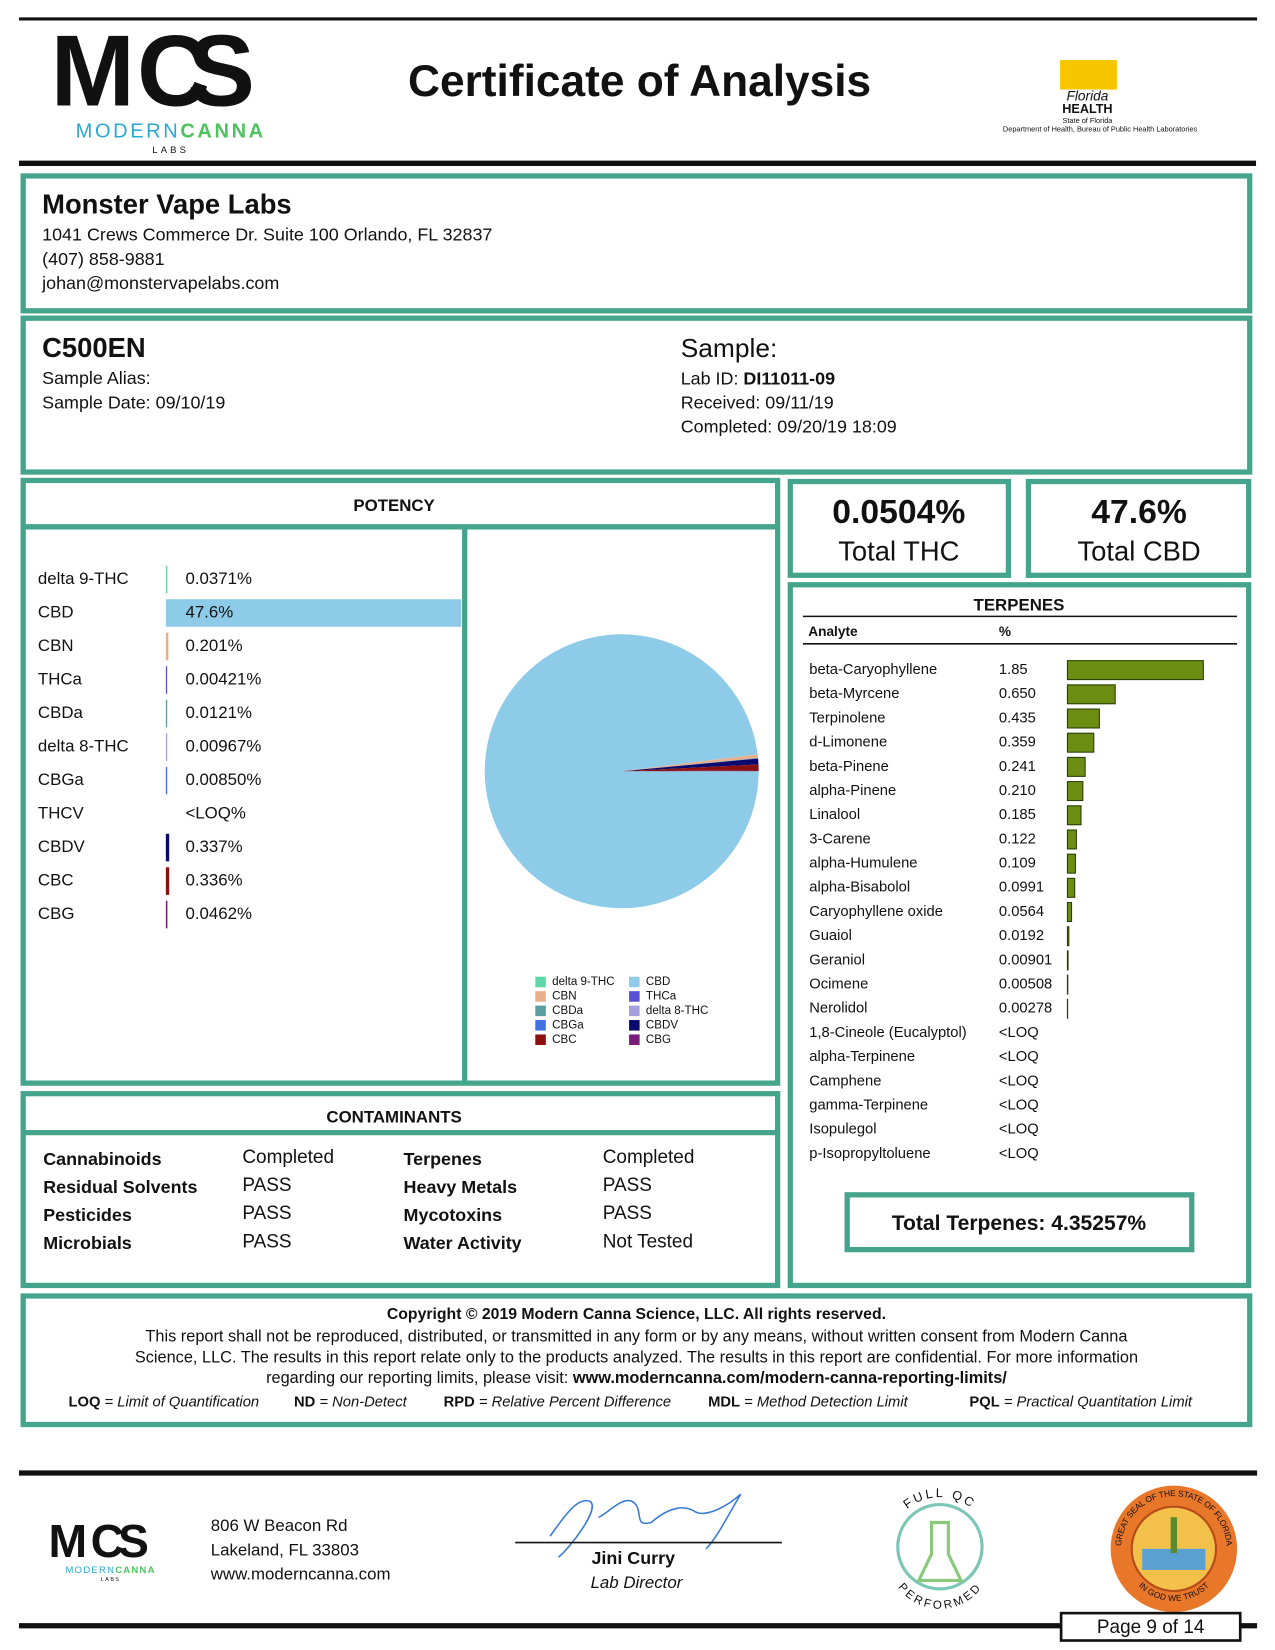  I want to click on legend-label: CBG, so click(658, 1040).